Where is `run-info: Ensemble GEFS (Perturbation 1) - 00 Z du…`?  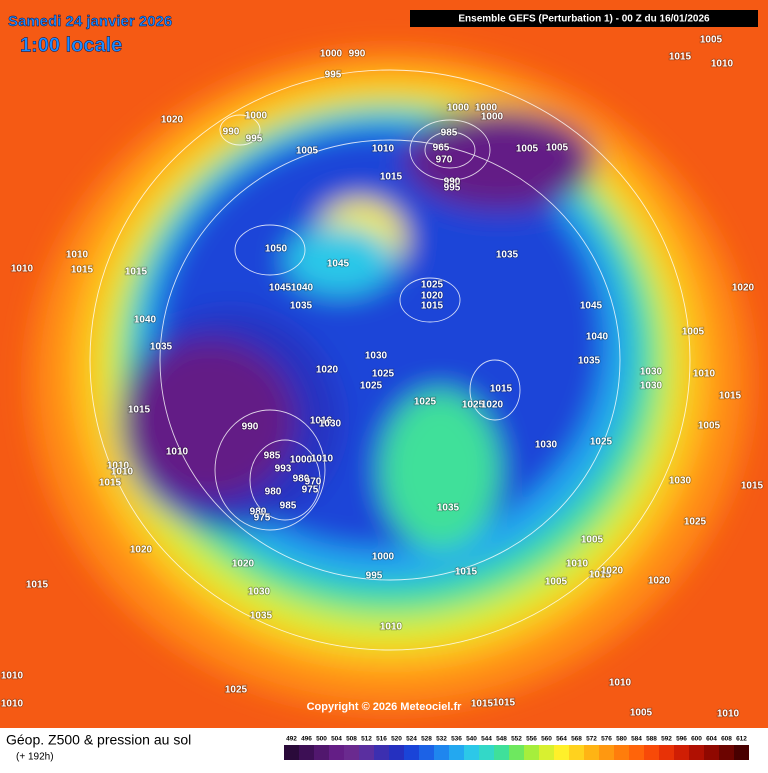
run-info: Ensemble GEFS (Perturbation 1) - 00 Z du… is located at coordinates (584, 19).